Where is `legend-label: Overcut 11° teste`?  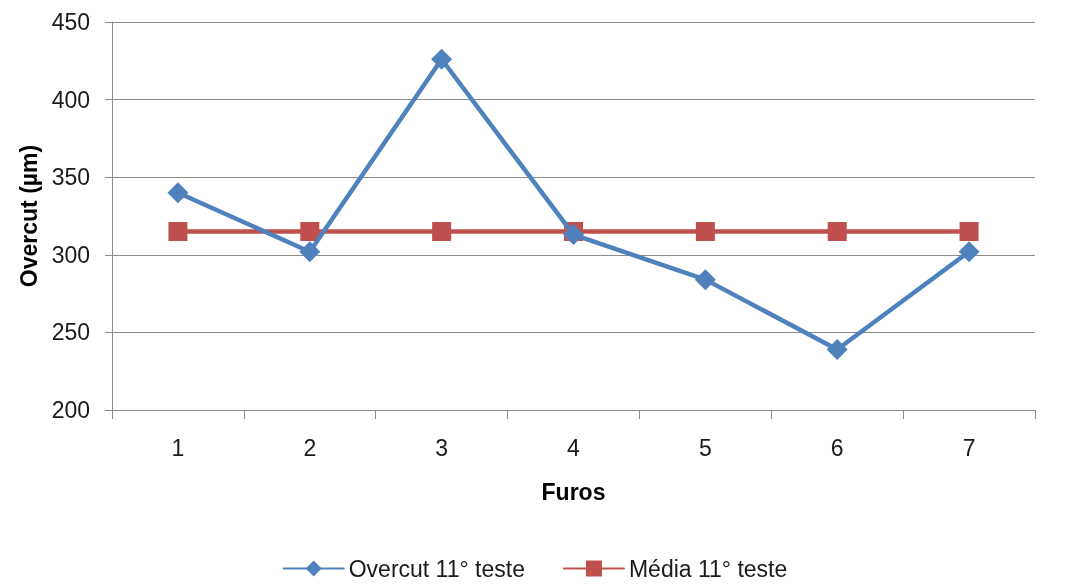 legend-label: Overcut 11° teste is located at coordinates (436, 568).